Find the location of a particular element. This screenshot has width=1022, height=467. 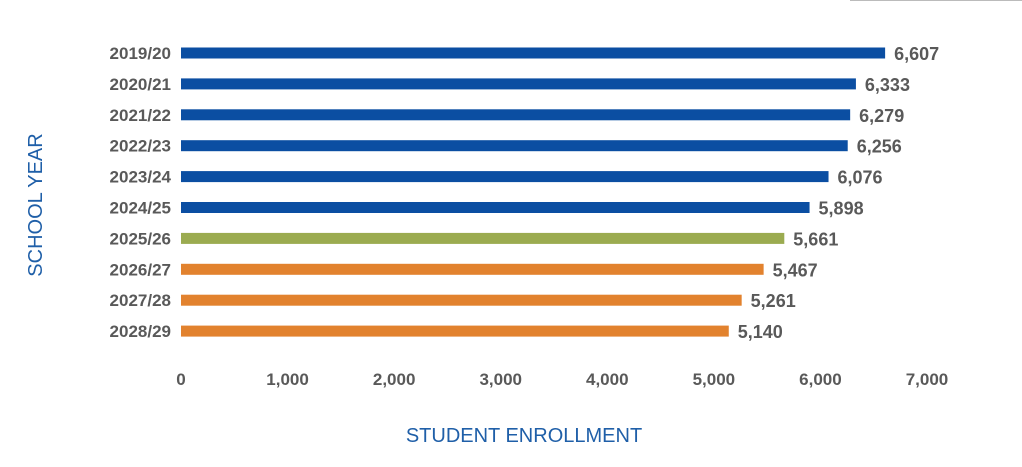

y-tick-label: 2021/22 is located at coordinates (140, 115).